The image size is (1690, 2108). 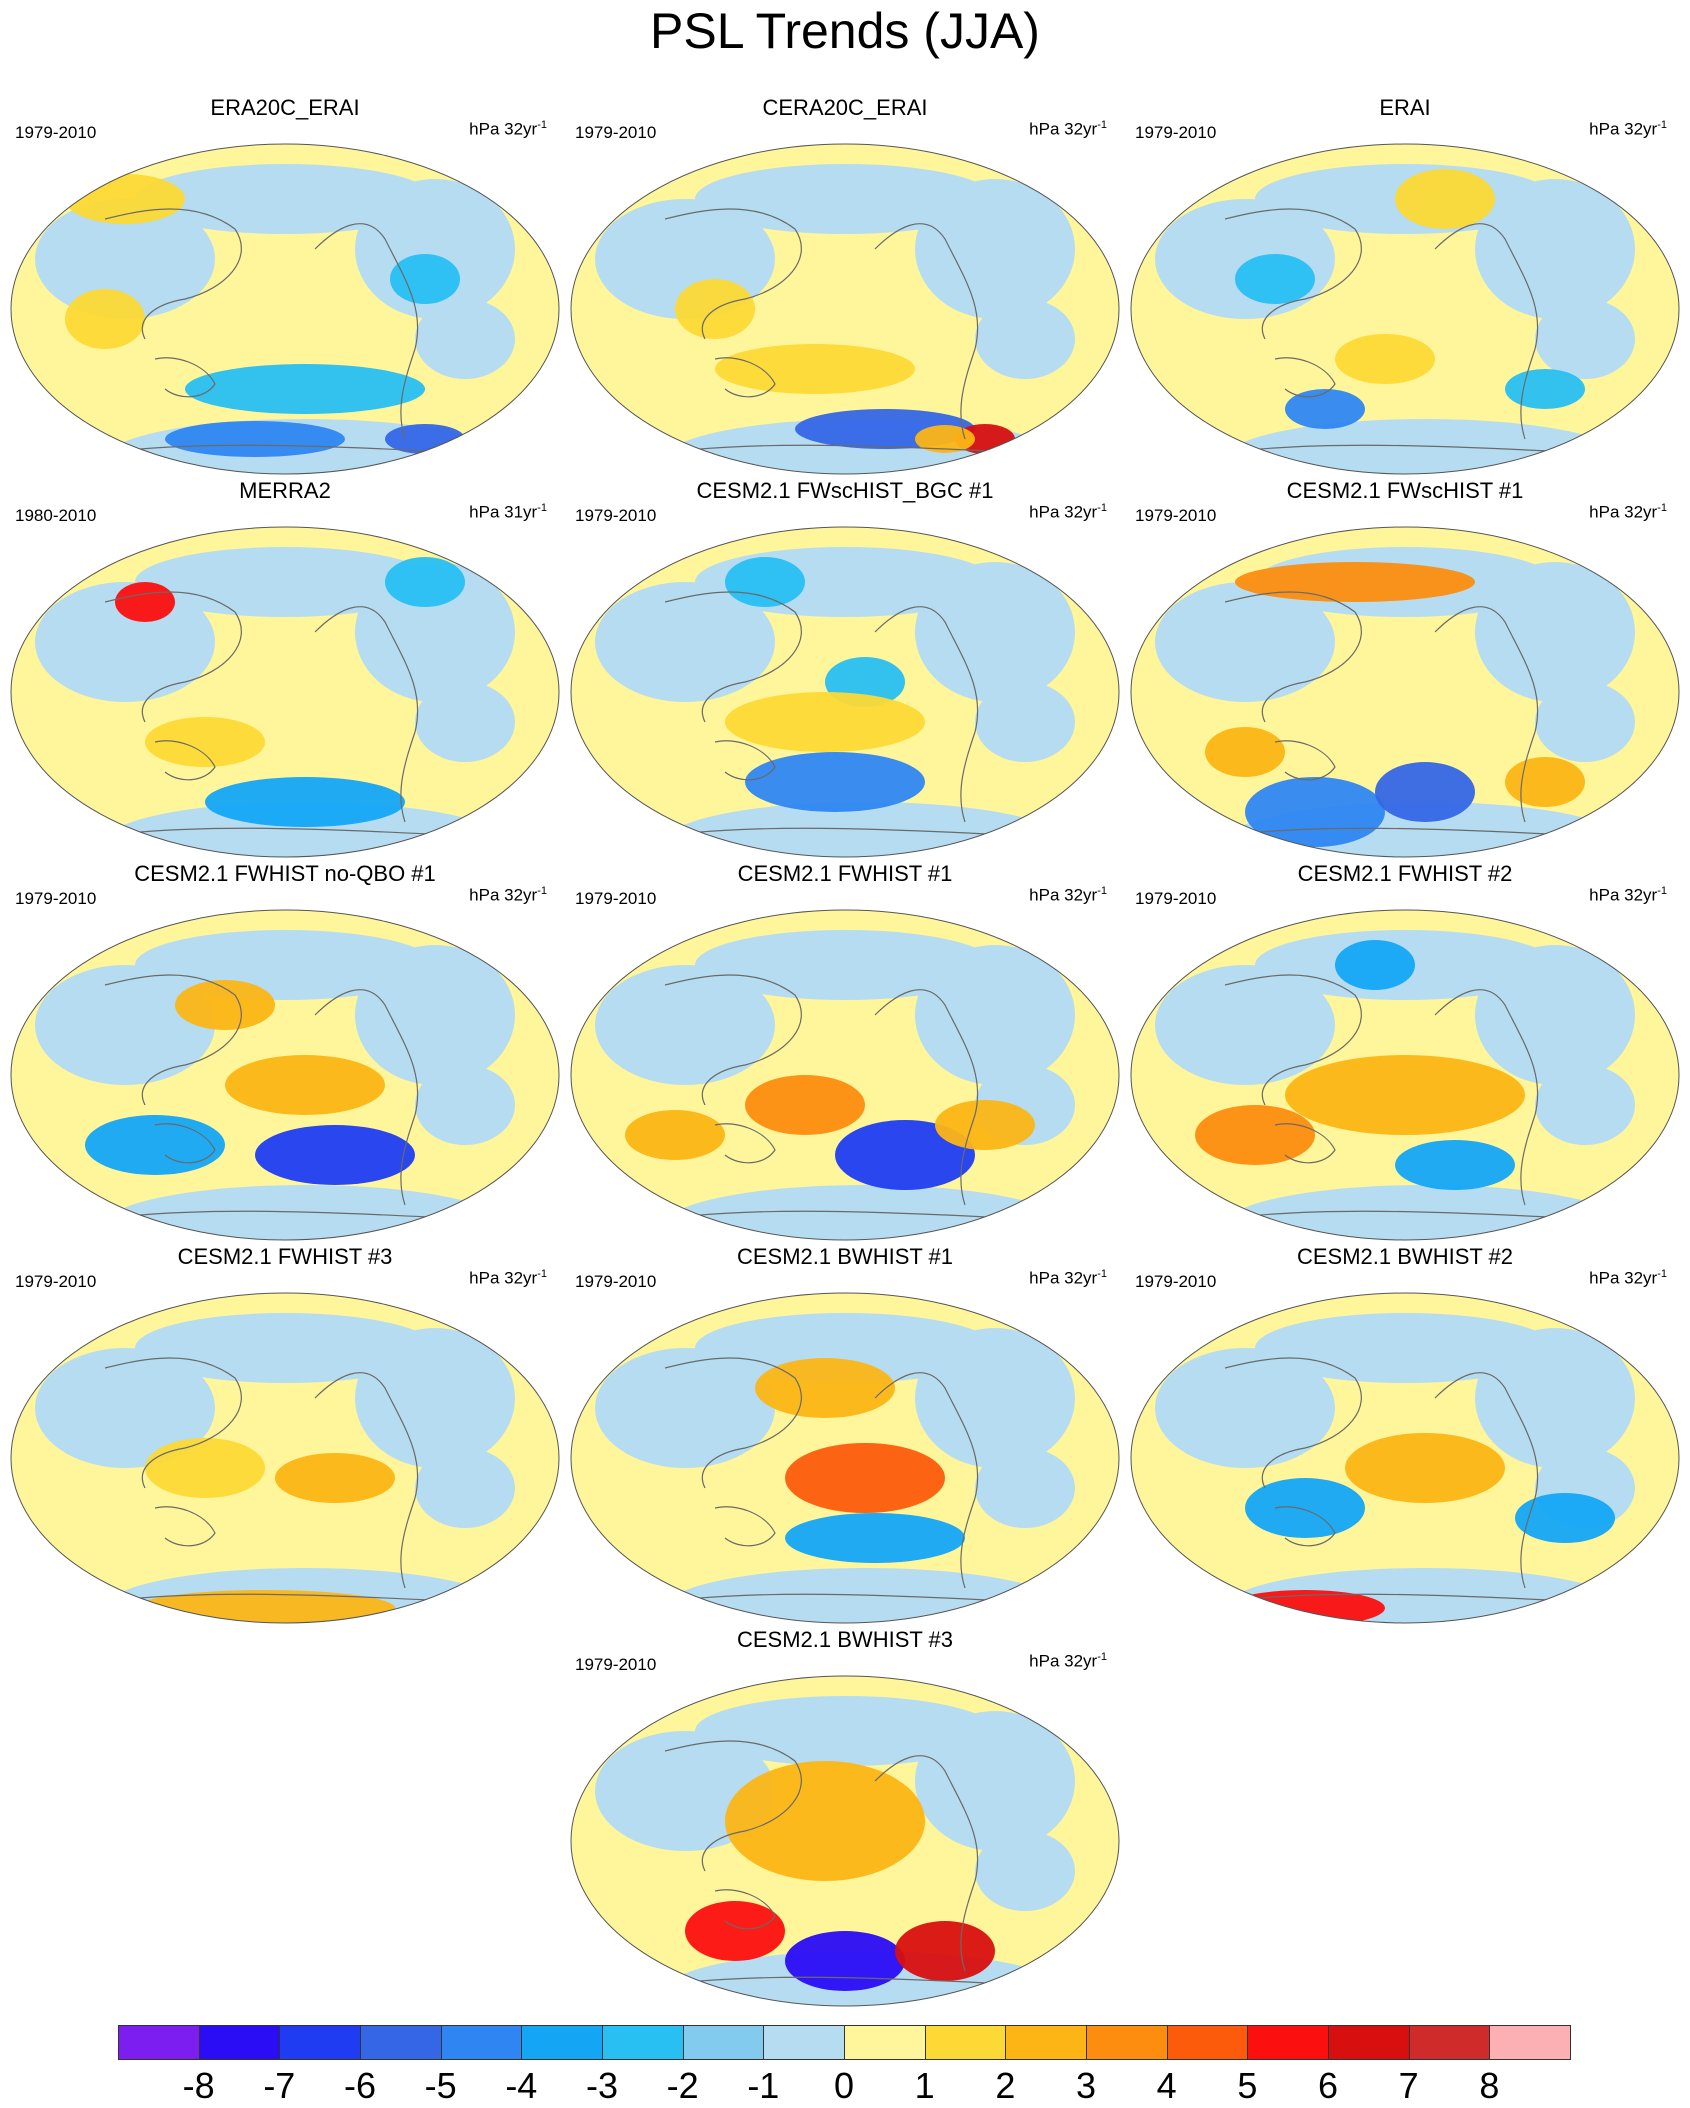 I want to click on panel-title: CESM2.1 BWHIST #1, so click(x=845, y=1256).